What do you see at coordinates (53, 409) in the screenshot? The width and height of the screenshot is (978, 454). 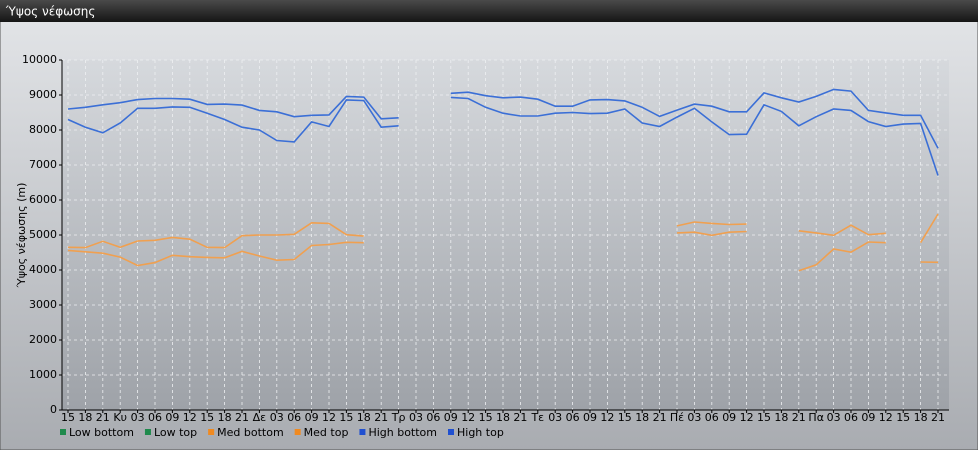 I see `y-tick-label: 0` at bounding box center [53, 409].